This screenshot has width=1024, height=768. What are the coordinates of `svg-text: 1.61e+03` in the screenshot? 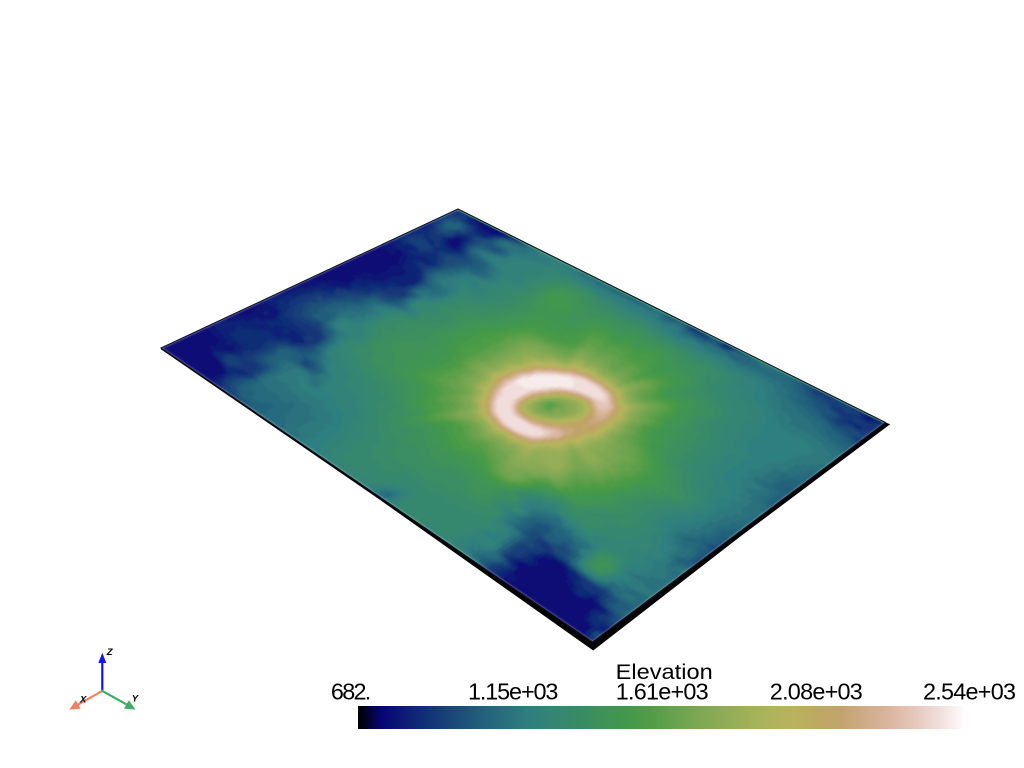 It's located at (662, 692).